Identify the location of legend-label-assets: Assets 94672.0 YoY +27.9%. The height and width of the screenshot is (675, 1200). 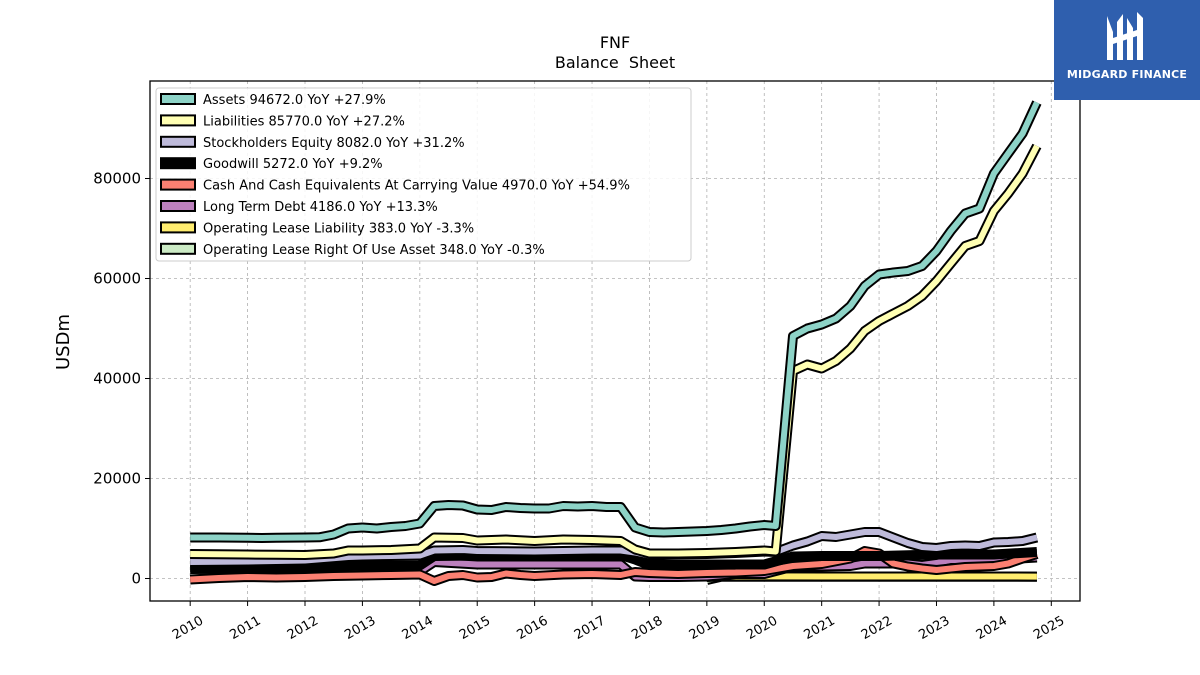
(294, 100).